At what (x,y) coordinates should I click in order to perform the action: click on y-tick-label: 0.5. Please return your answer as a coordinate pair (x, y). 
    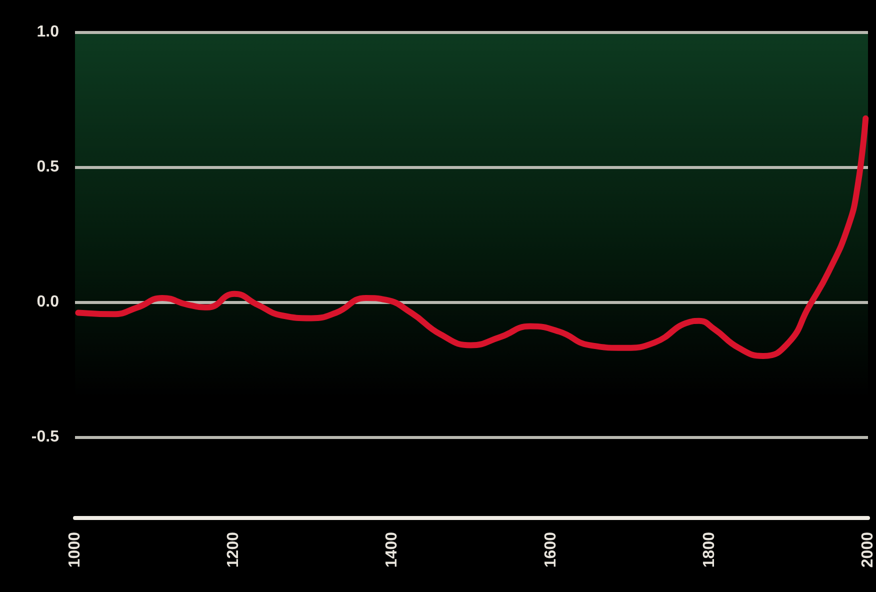
    Looking at the image, I should click on (48, 167).